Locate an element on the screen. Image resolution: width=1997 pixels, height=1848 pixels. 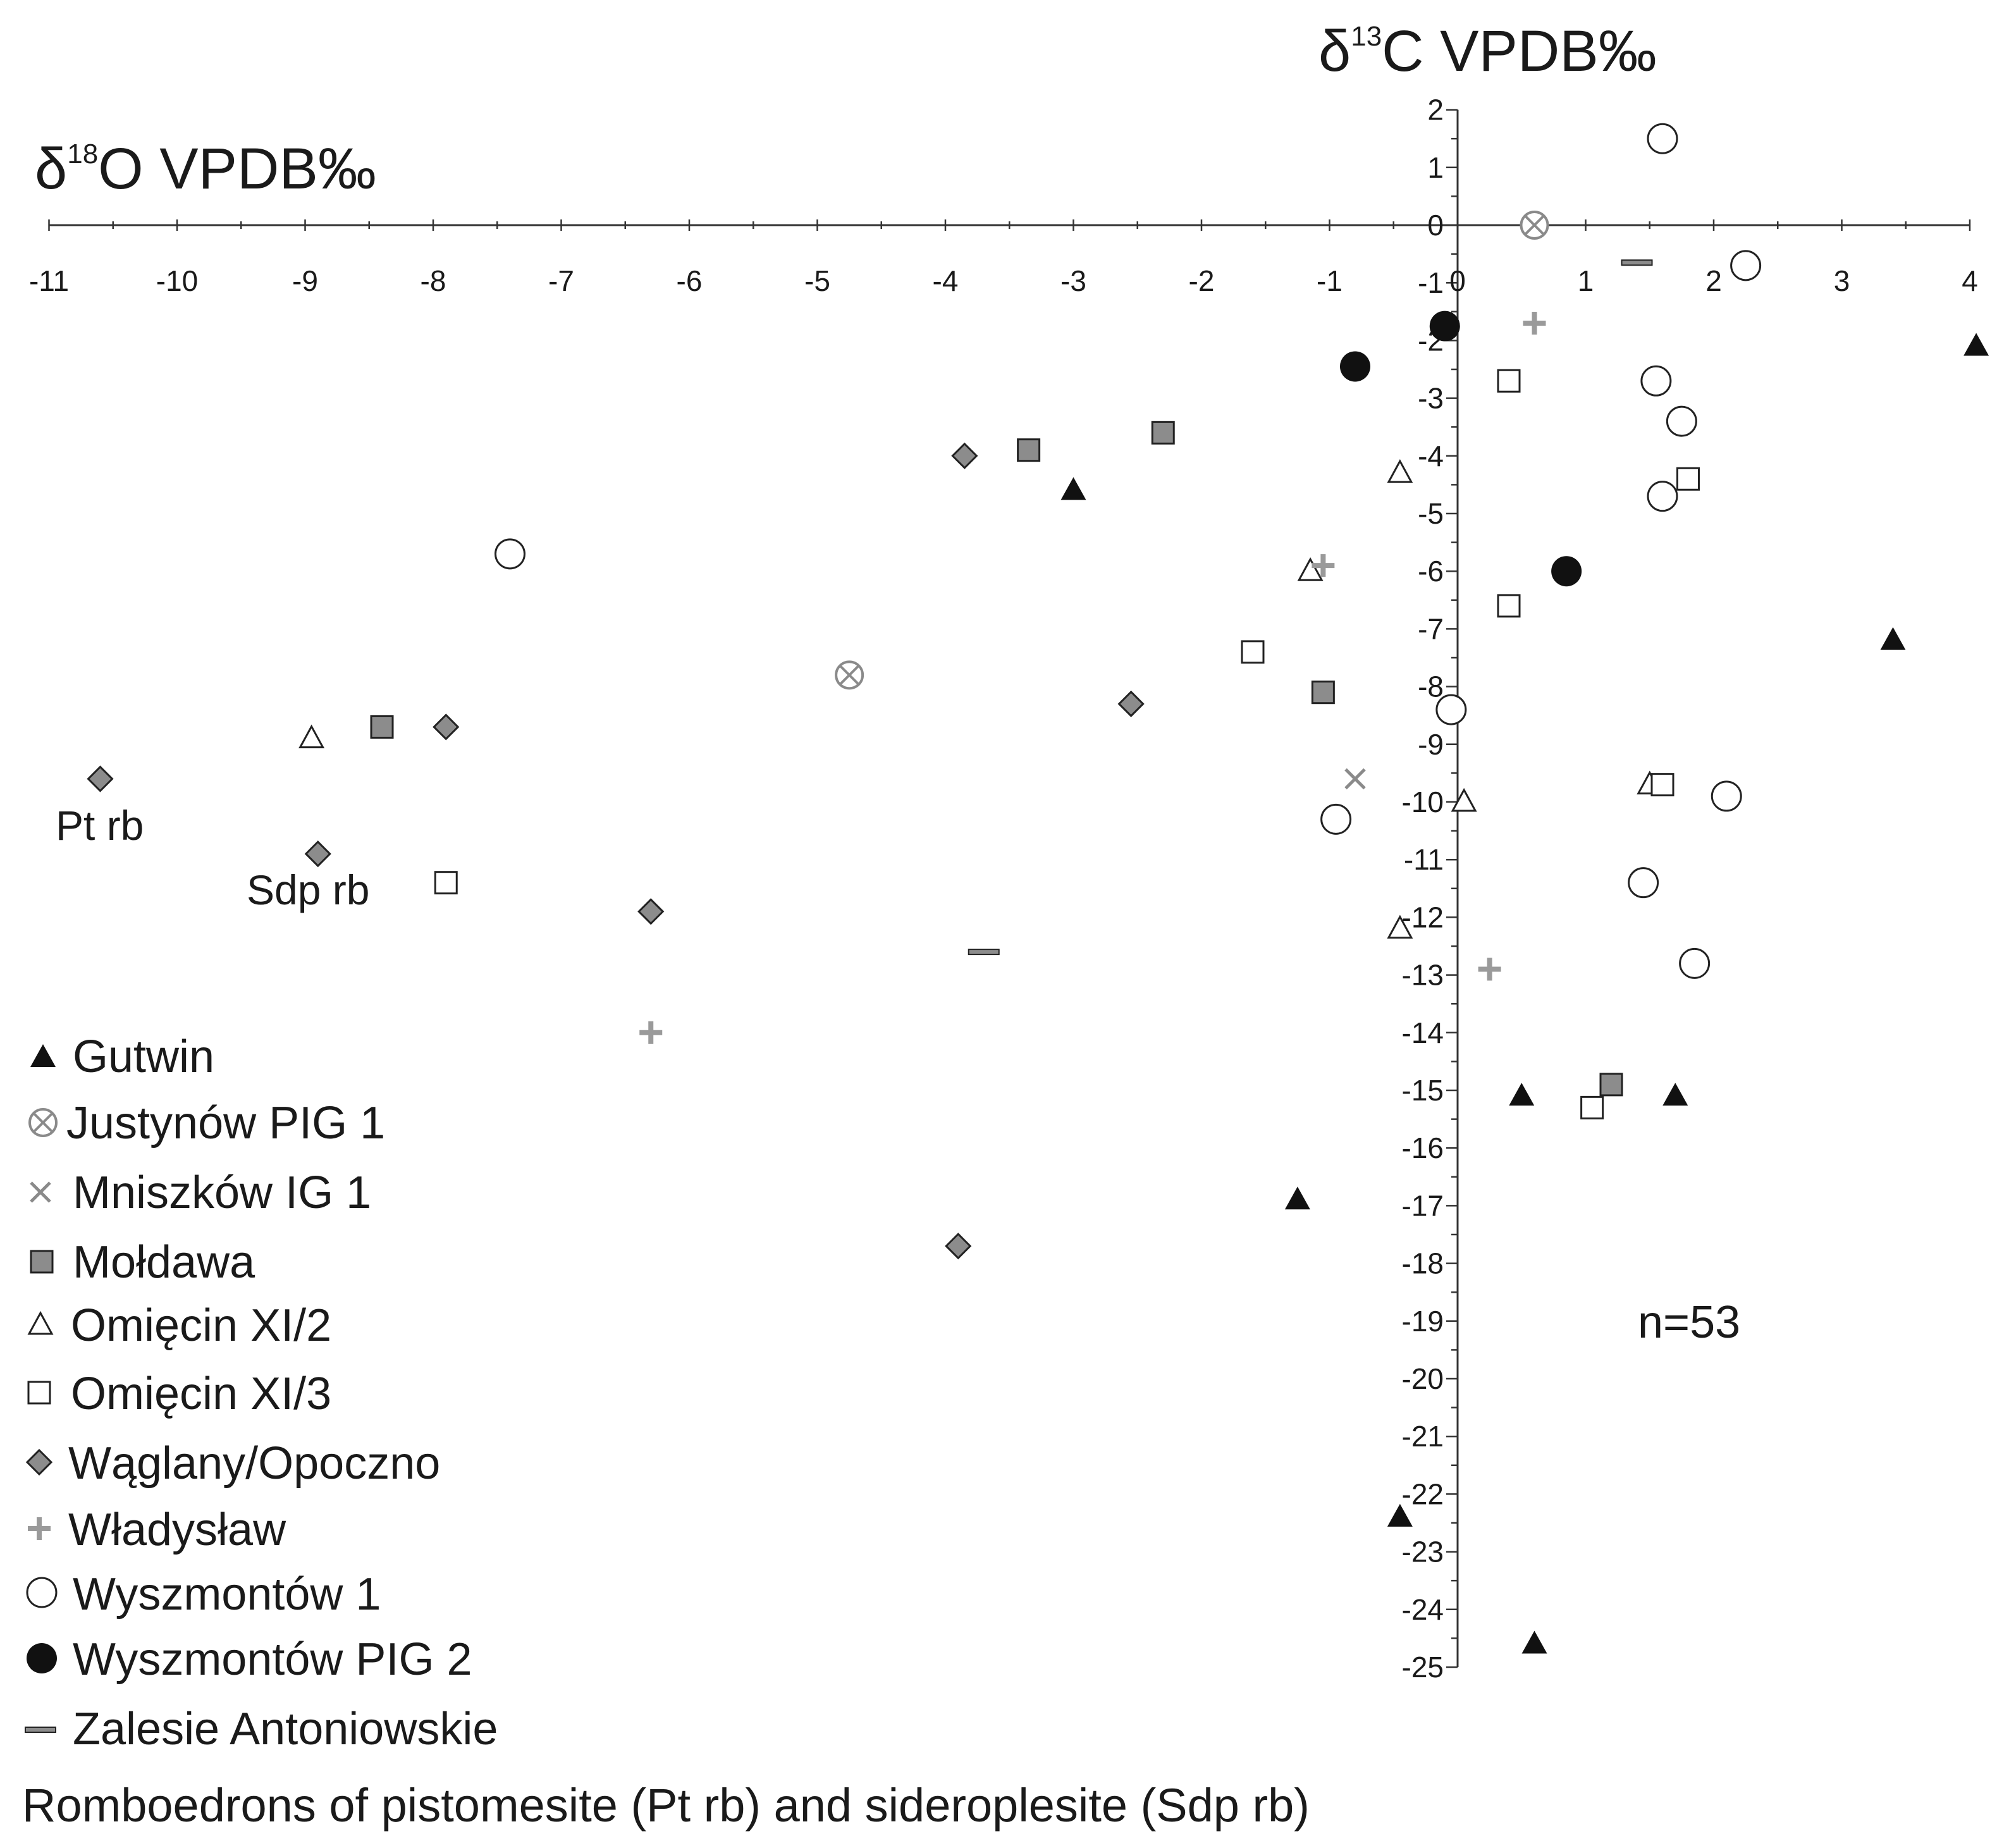
legend-label-omiecin-xi2: Omięcin XI/2 is located at coordinates (201, 1326).